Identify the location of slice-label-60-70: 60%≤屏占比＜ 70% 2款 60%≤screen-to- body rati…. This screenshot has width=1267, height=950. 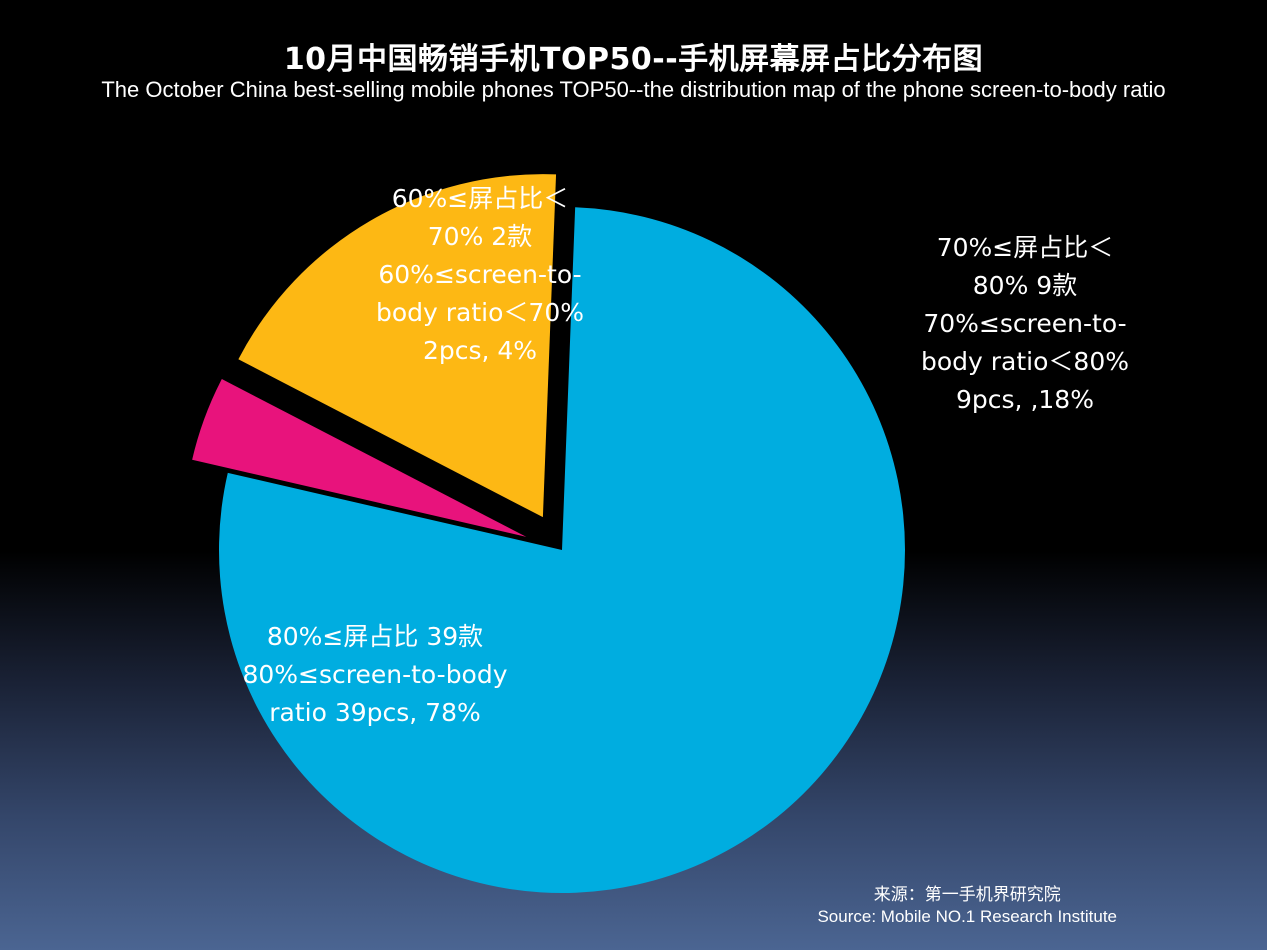
(480, 274).